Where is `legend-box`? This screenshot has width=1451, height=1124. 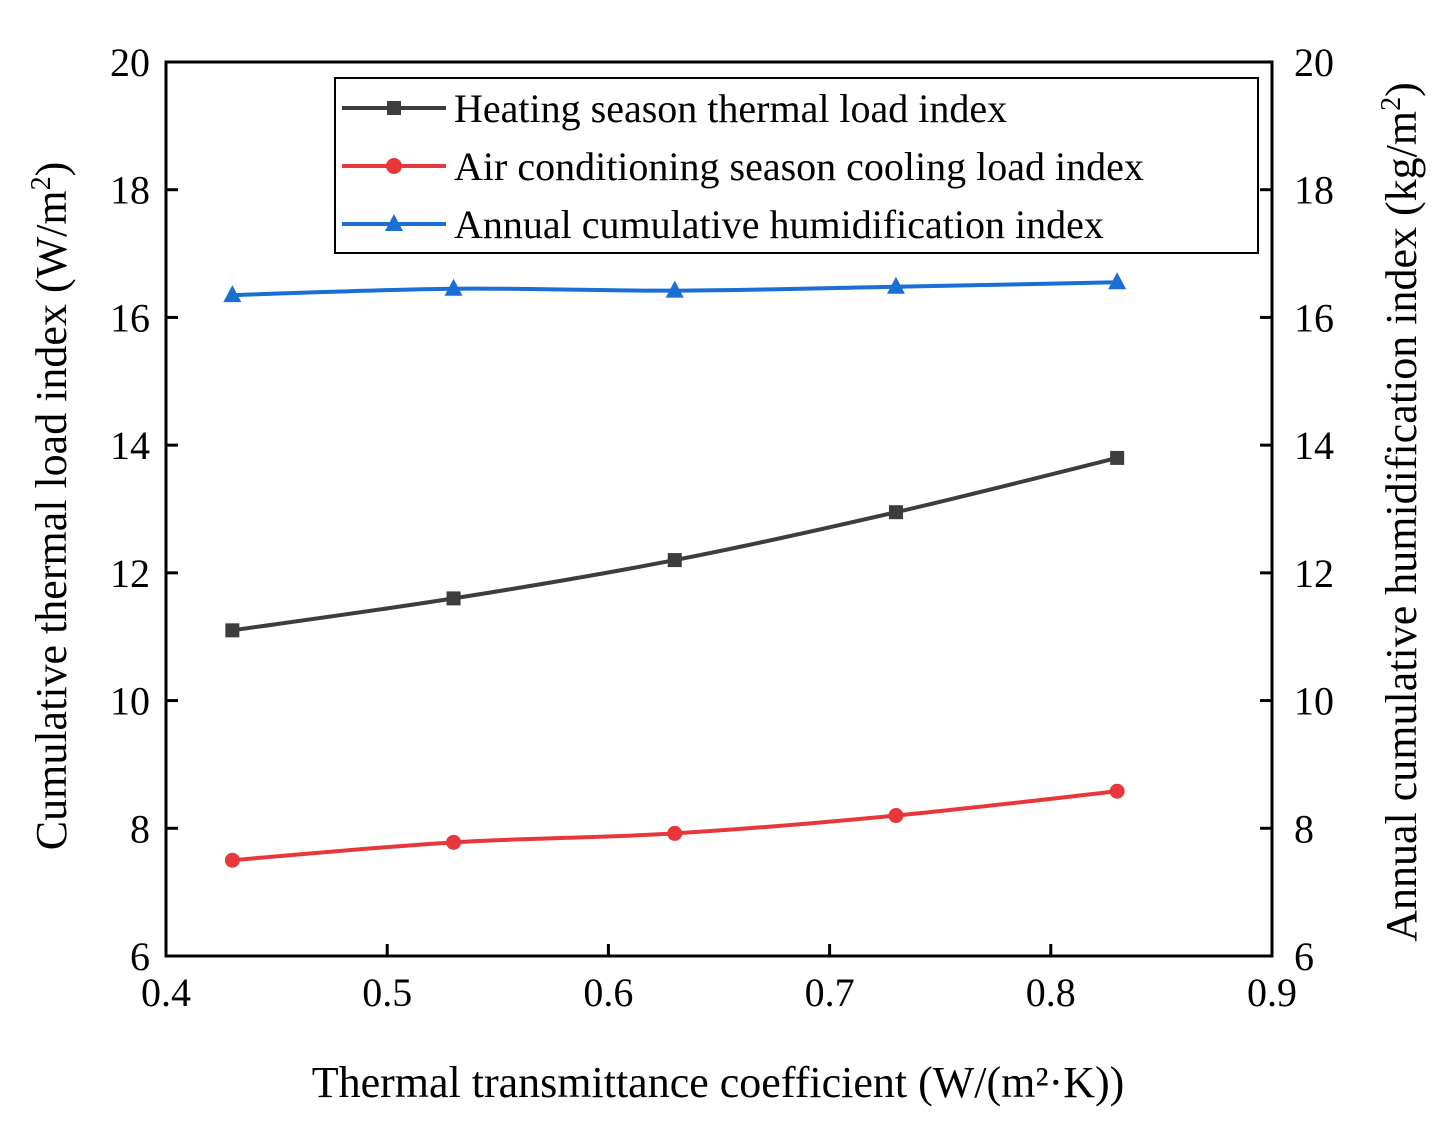 legend-box is located at coordinates (796, 165).